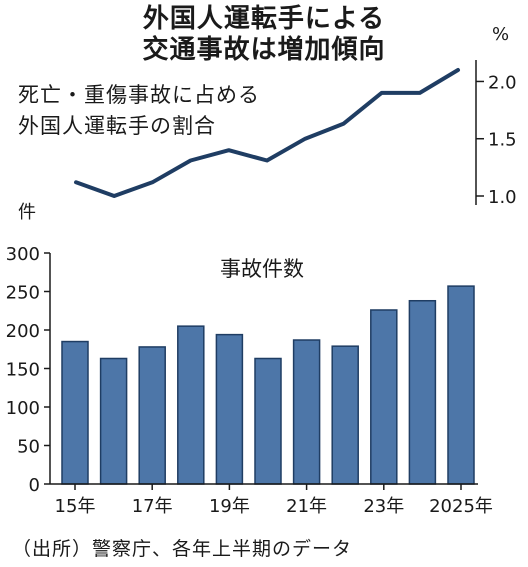 The height and width of the screenshot is (567, 528). Describe the element at coordinates (191, 405) in the screenshot. I see `bar-2018` at that location.